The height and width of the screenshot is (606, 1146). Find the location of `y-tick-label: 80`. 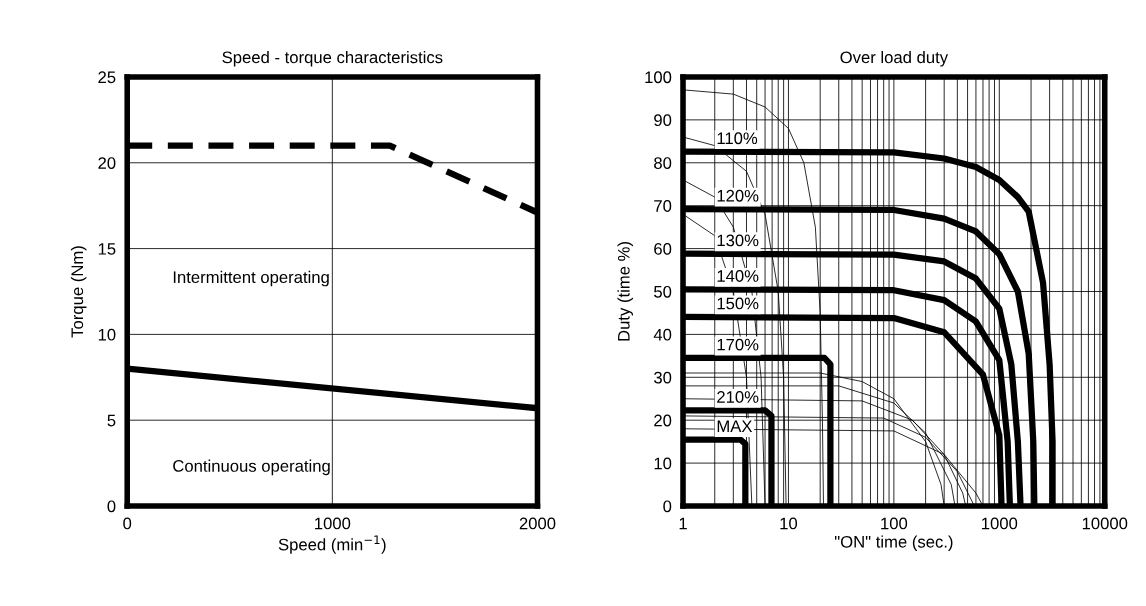

y-tick-label: 80 is located at coordinates (663, 163).